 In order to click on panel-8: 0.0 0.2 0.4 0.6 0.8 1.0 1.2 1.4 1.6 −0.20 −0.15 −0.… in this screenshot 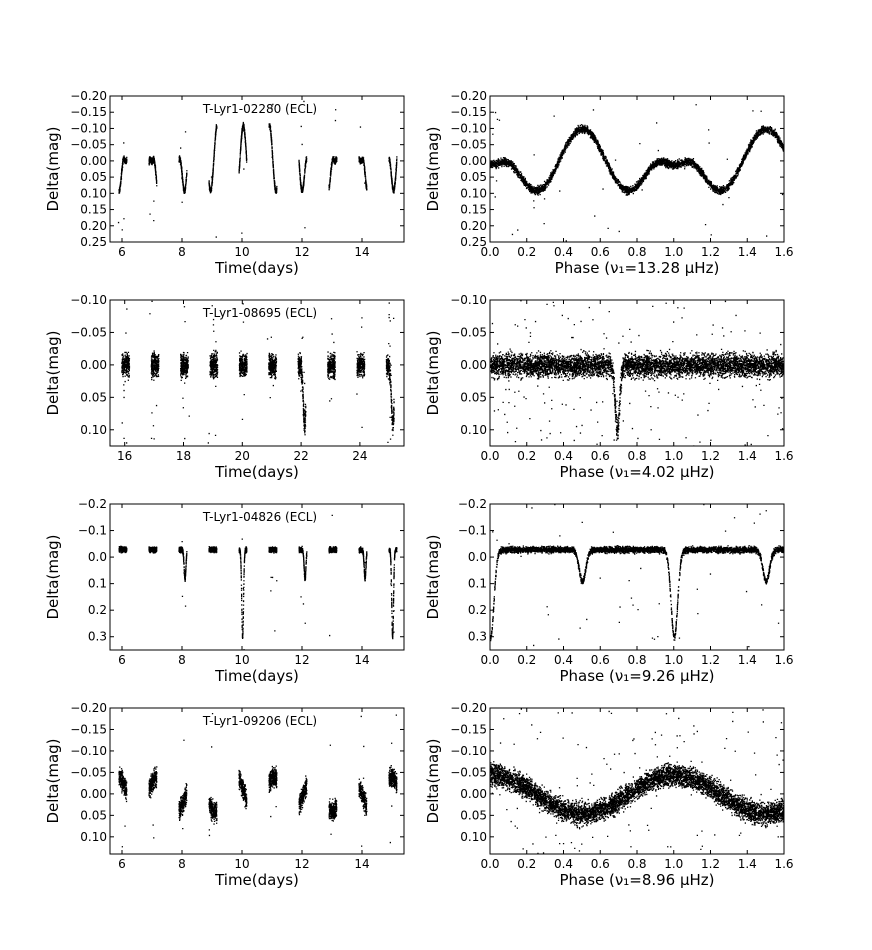, I will do `click(609, 795)`.